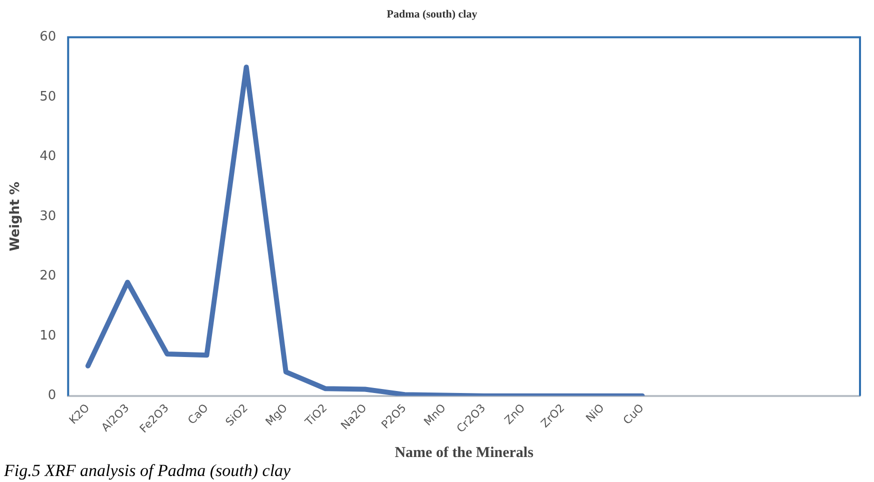 This screenshot has height=482, width=874. What do you see at coordinates (198, 414) in the screenshot?
I see `x-tick-label: CaO` at bounding box center [198, 414].